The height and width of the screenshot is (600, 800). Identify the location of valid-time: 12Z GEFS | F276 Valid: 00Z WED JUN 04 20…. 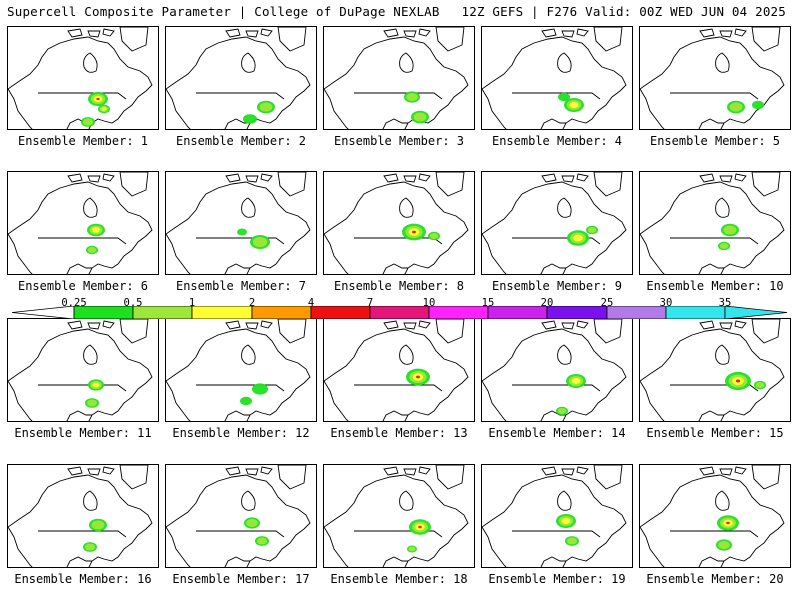
(623, 11).